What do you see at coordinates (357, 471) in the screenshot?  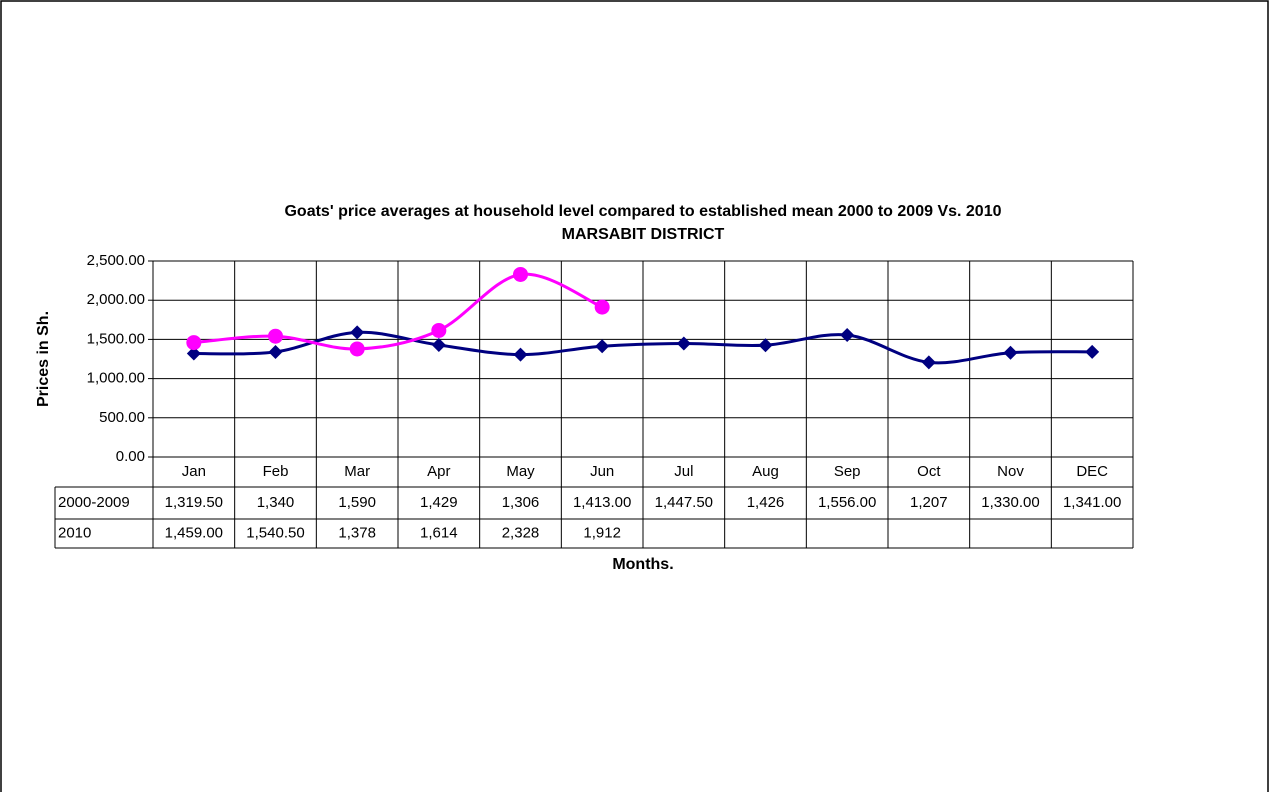 I see `x-tick-label: Mar` at bounding box center [357, 471].